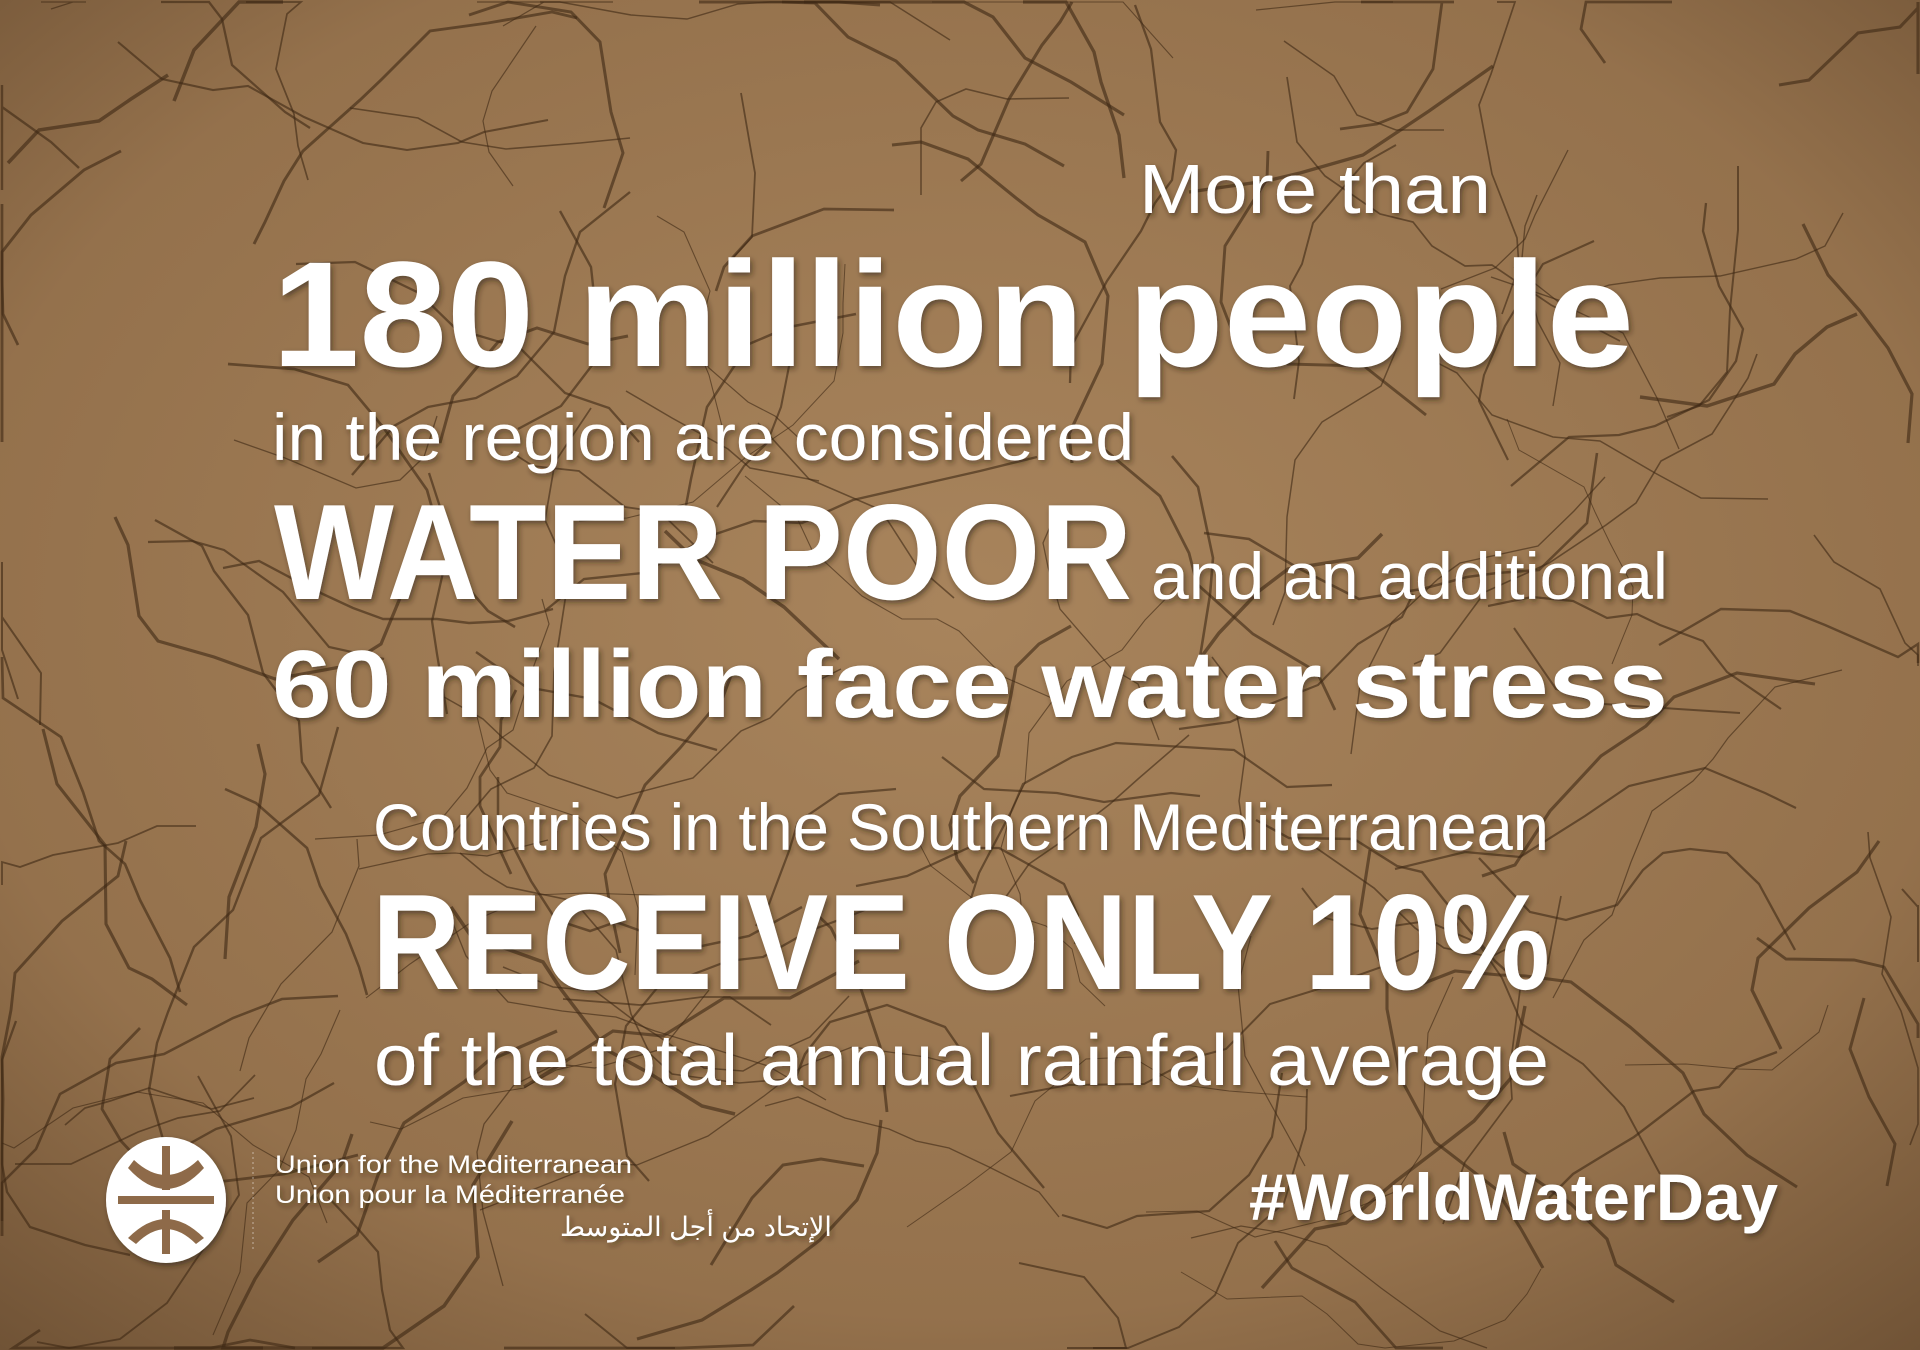 The height and width of the screenshot is (1350, 1920). Describe the element at coordinates (450, 1195) in the screenshot. I see `org-name-french: Union pour la Méditerranée` at that location.